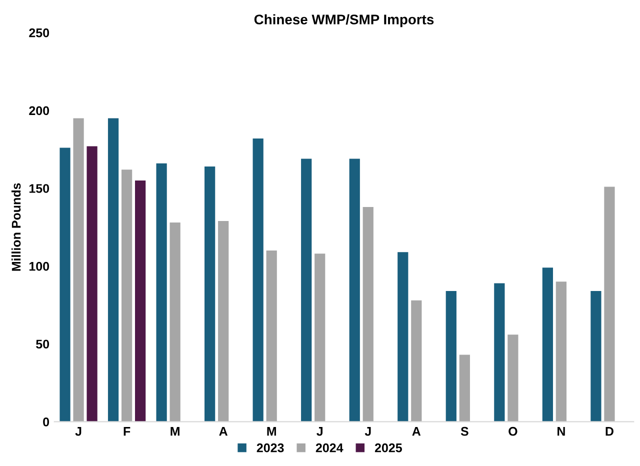 The height and width of the screenshot is (466, 640). What do you see at coordinates (46, 422) in the screenshot?
I see `y-tick-label: 0` at bounding box center [46, 422].